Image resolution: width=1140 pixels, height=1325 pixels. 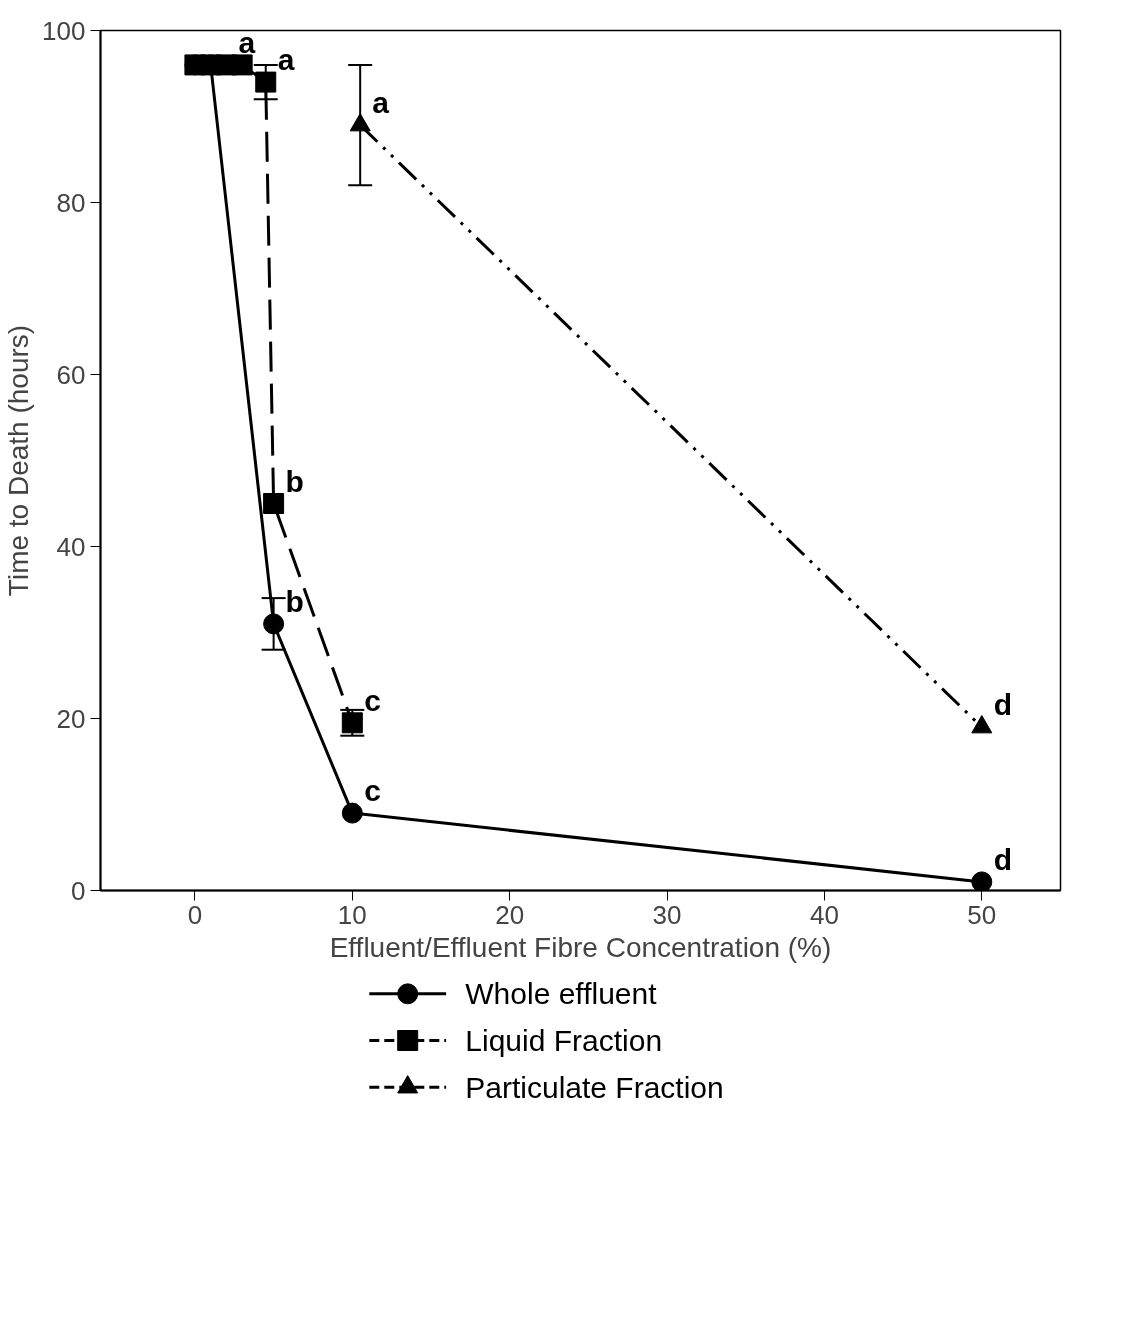 What do you see at coordinates (195, 914) in the screenshot?
I see `x-tick-label: 0` at bounding box center [195, 914].